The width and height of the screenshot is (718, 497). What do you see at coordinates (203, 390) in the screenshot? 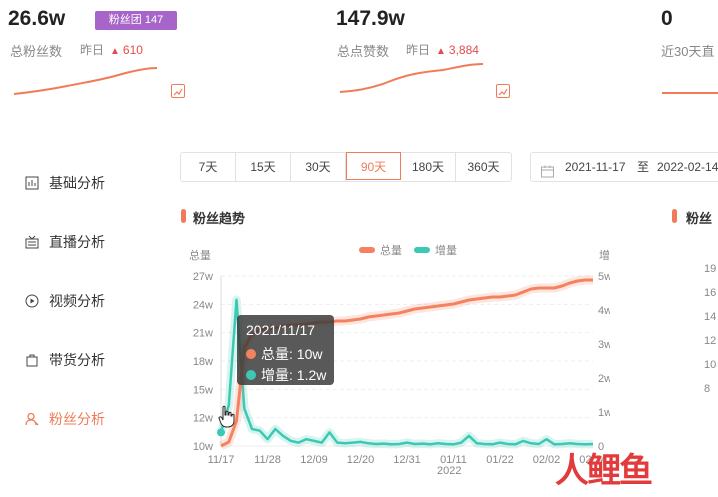
I see `y-left-tick: 15w` at bounding box center [203, 390].